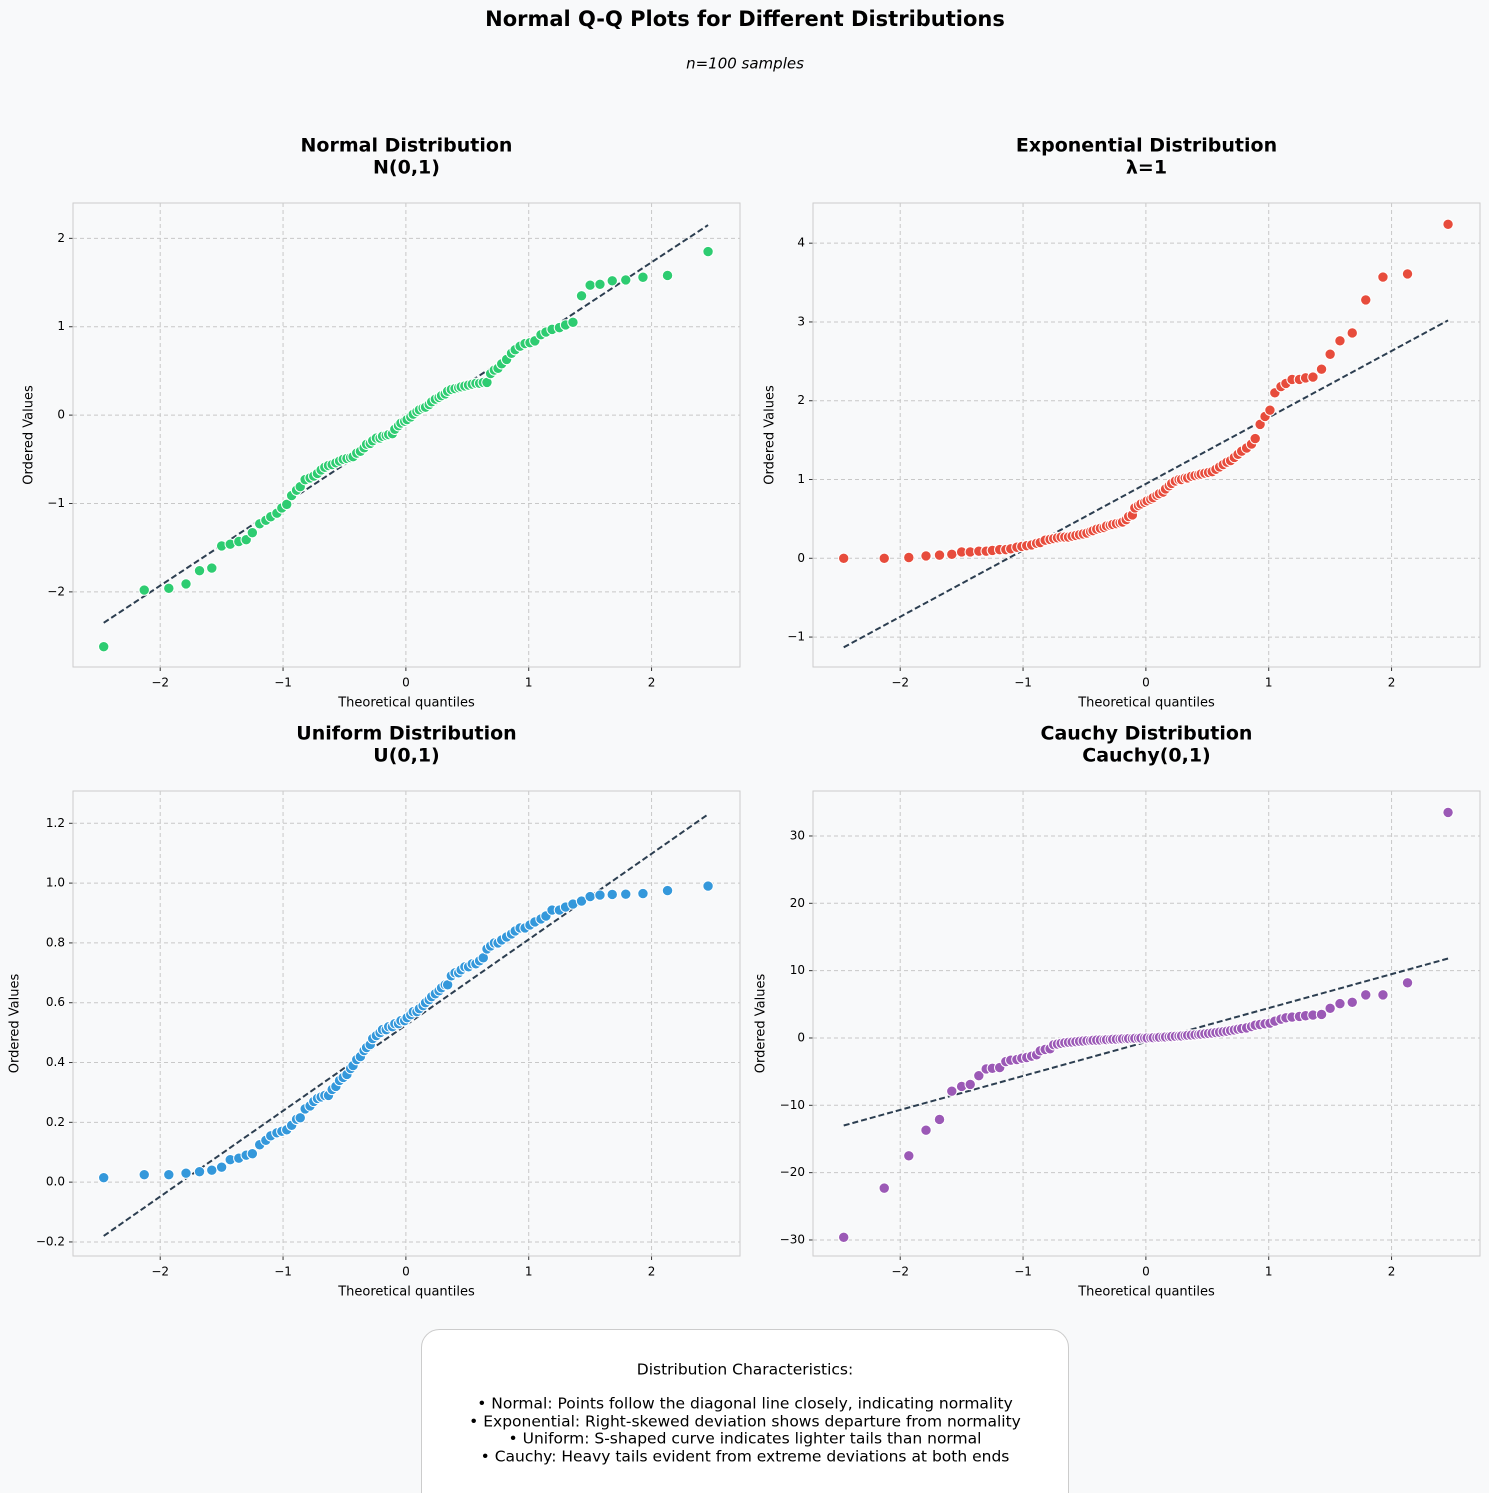  Describe the element at coordinates (745, 64) in the screenshot. I see `figure-subtitle: n=100 samples` at that location.